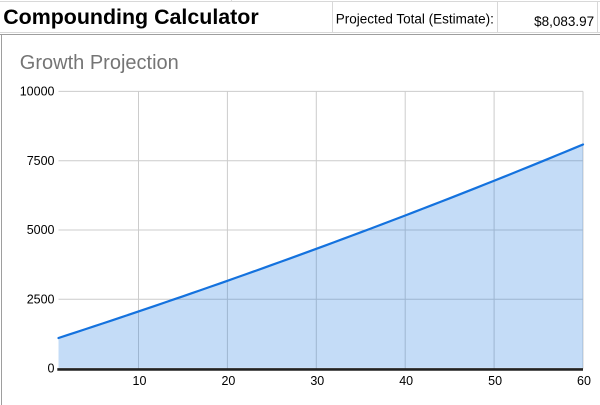 This screenshot has height=405, width=600. Describe the element at coordinates (99, 63) in the screenshot. I see `svg-text: Growth Projection` at that location.